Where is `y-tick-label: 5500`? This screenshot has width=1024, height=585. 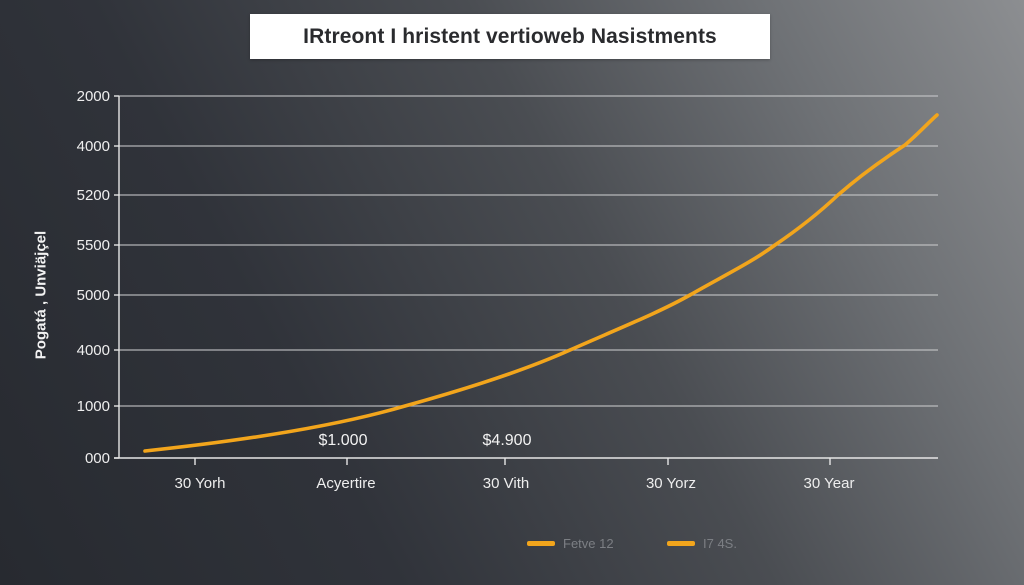
y-tick-label: 5500 is located at coordinates (93, 245).